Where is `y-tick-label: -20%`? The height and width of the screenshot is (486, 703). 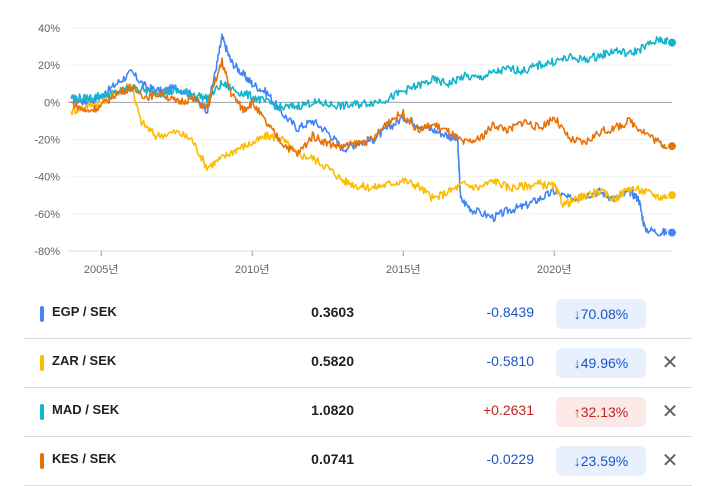 y-tick-label: -20% is located at coordinates (47, 141).